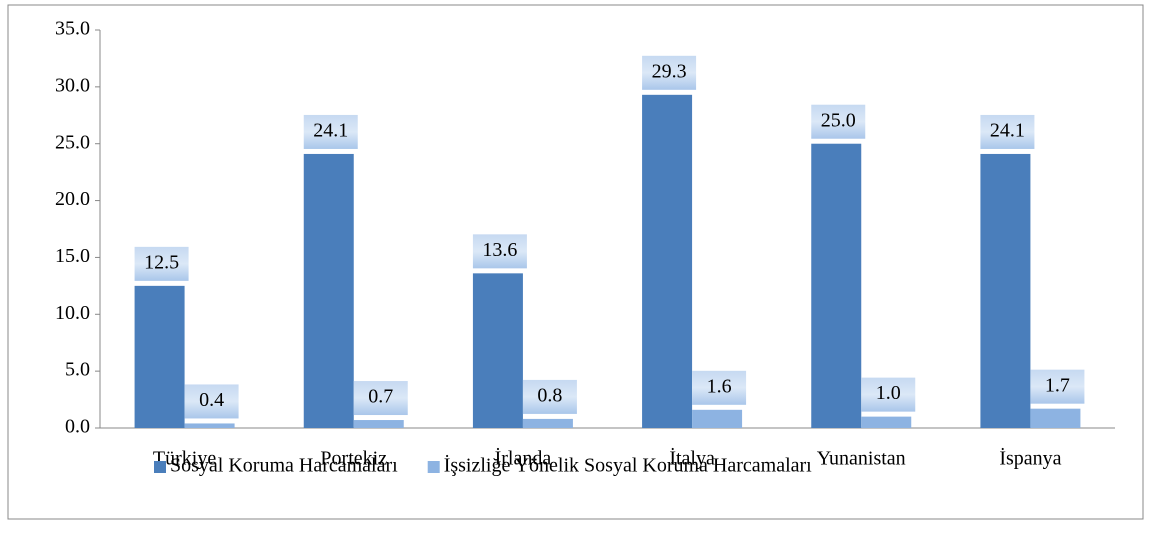 This screenshot has height=534, width=1152. I want to click on data-label: 25.0, so click(838, 120).